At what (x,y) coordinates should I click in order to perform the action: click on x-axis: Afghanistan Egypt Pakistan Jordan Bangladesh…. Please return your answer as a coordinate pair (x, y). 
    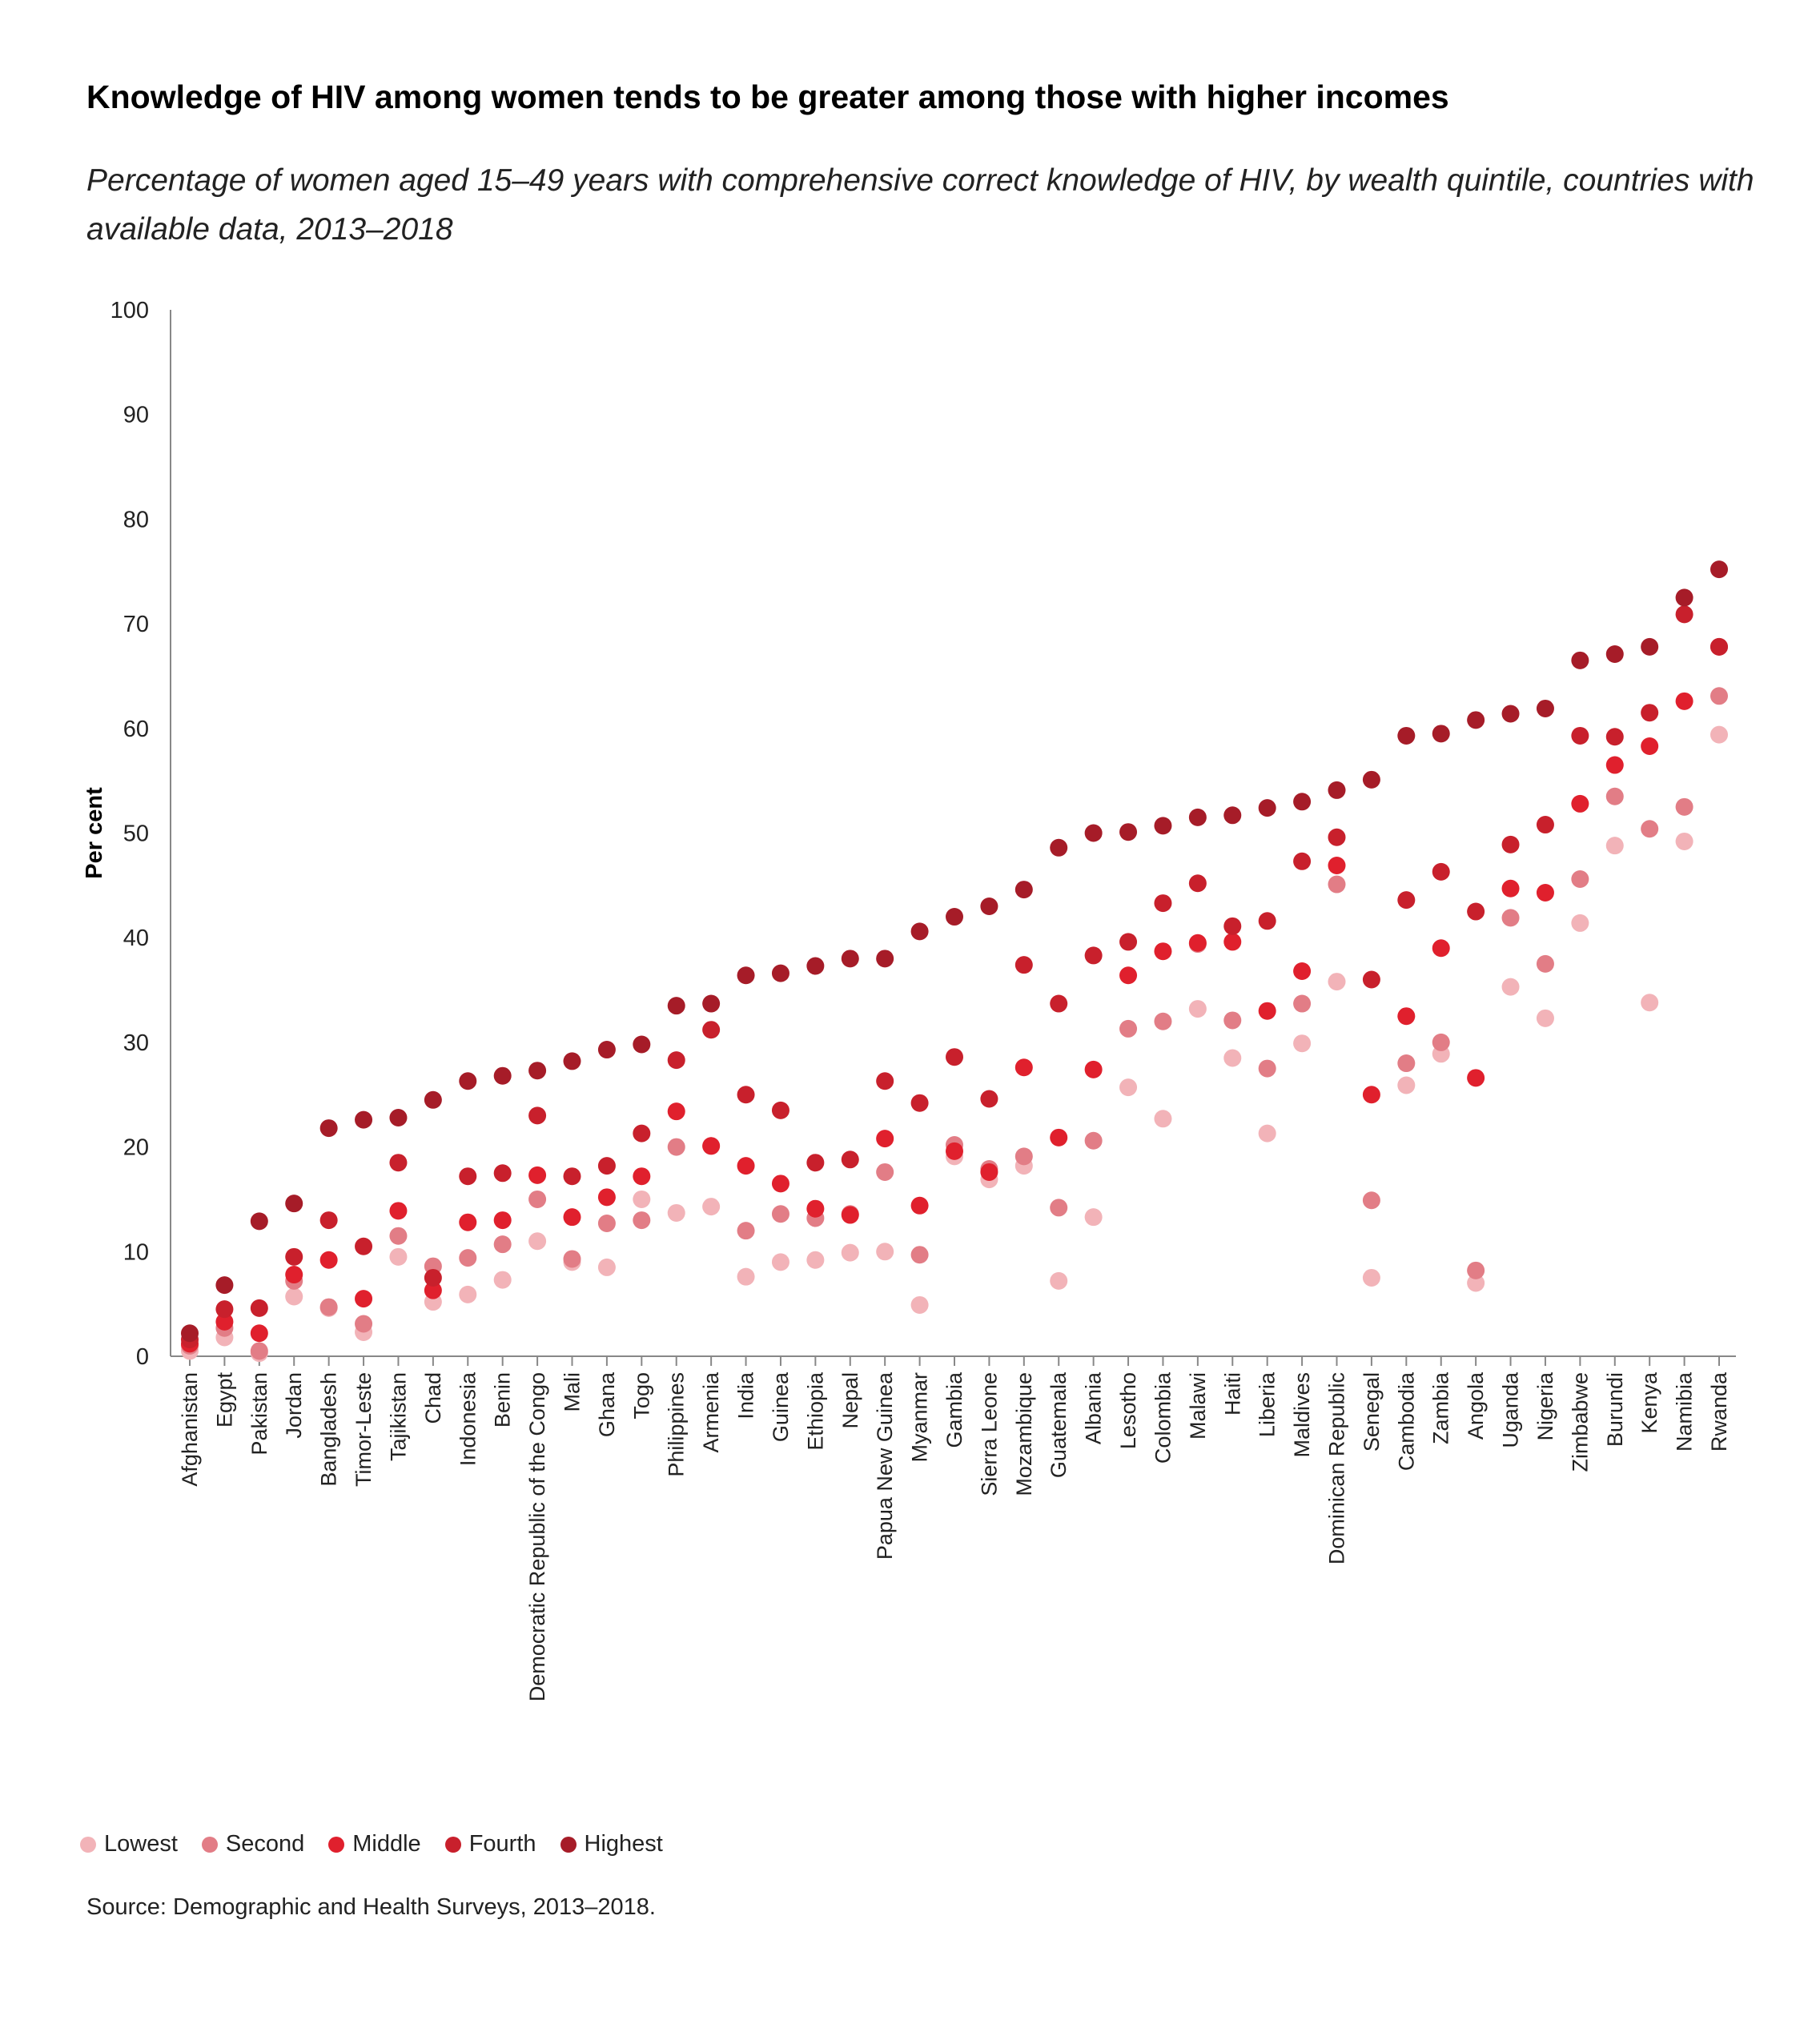
    Looking at the image, I should click on (954, 1528).